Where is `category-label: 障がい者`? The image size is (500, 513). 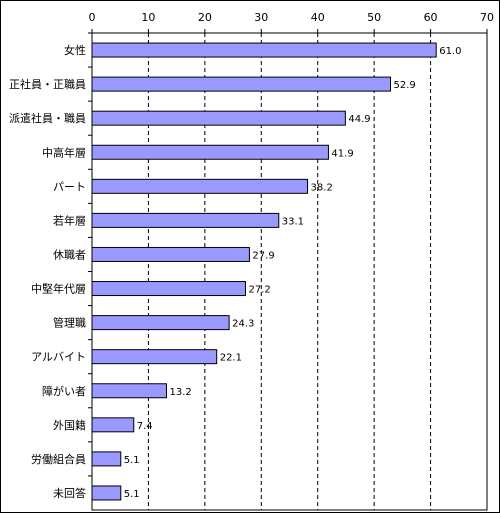
category-label: 障がい者 is located at coordinates (64, 391).